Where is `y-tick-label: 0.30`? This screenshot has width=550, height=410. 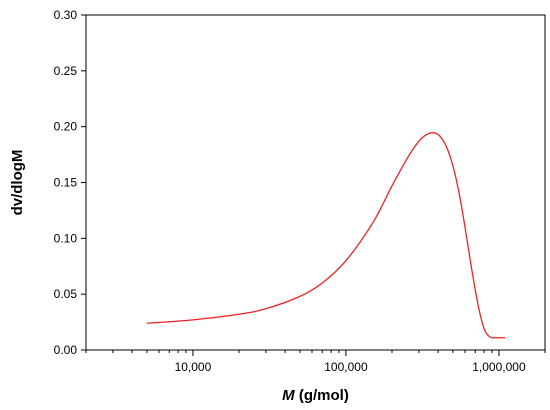 y-tick-label: 0.30 is located at coordinates (66, 15).